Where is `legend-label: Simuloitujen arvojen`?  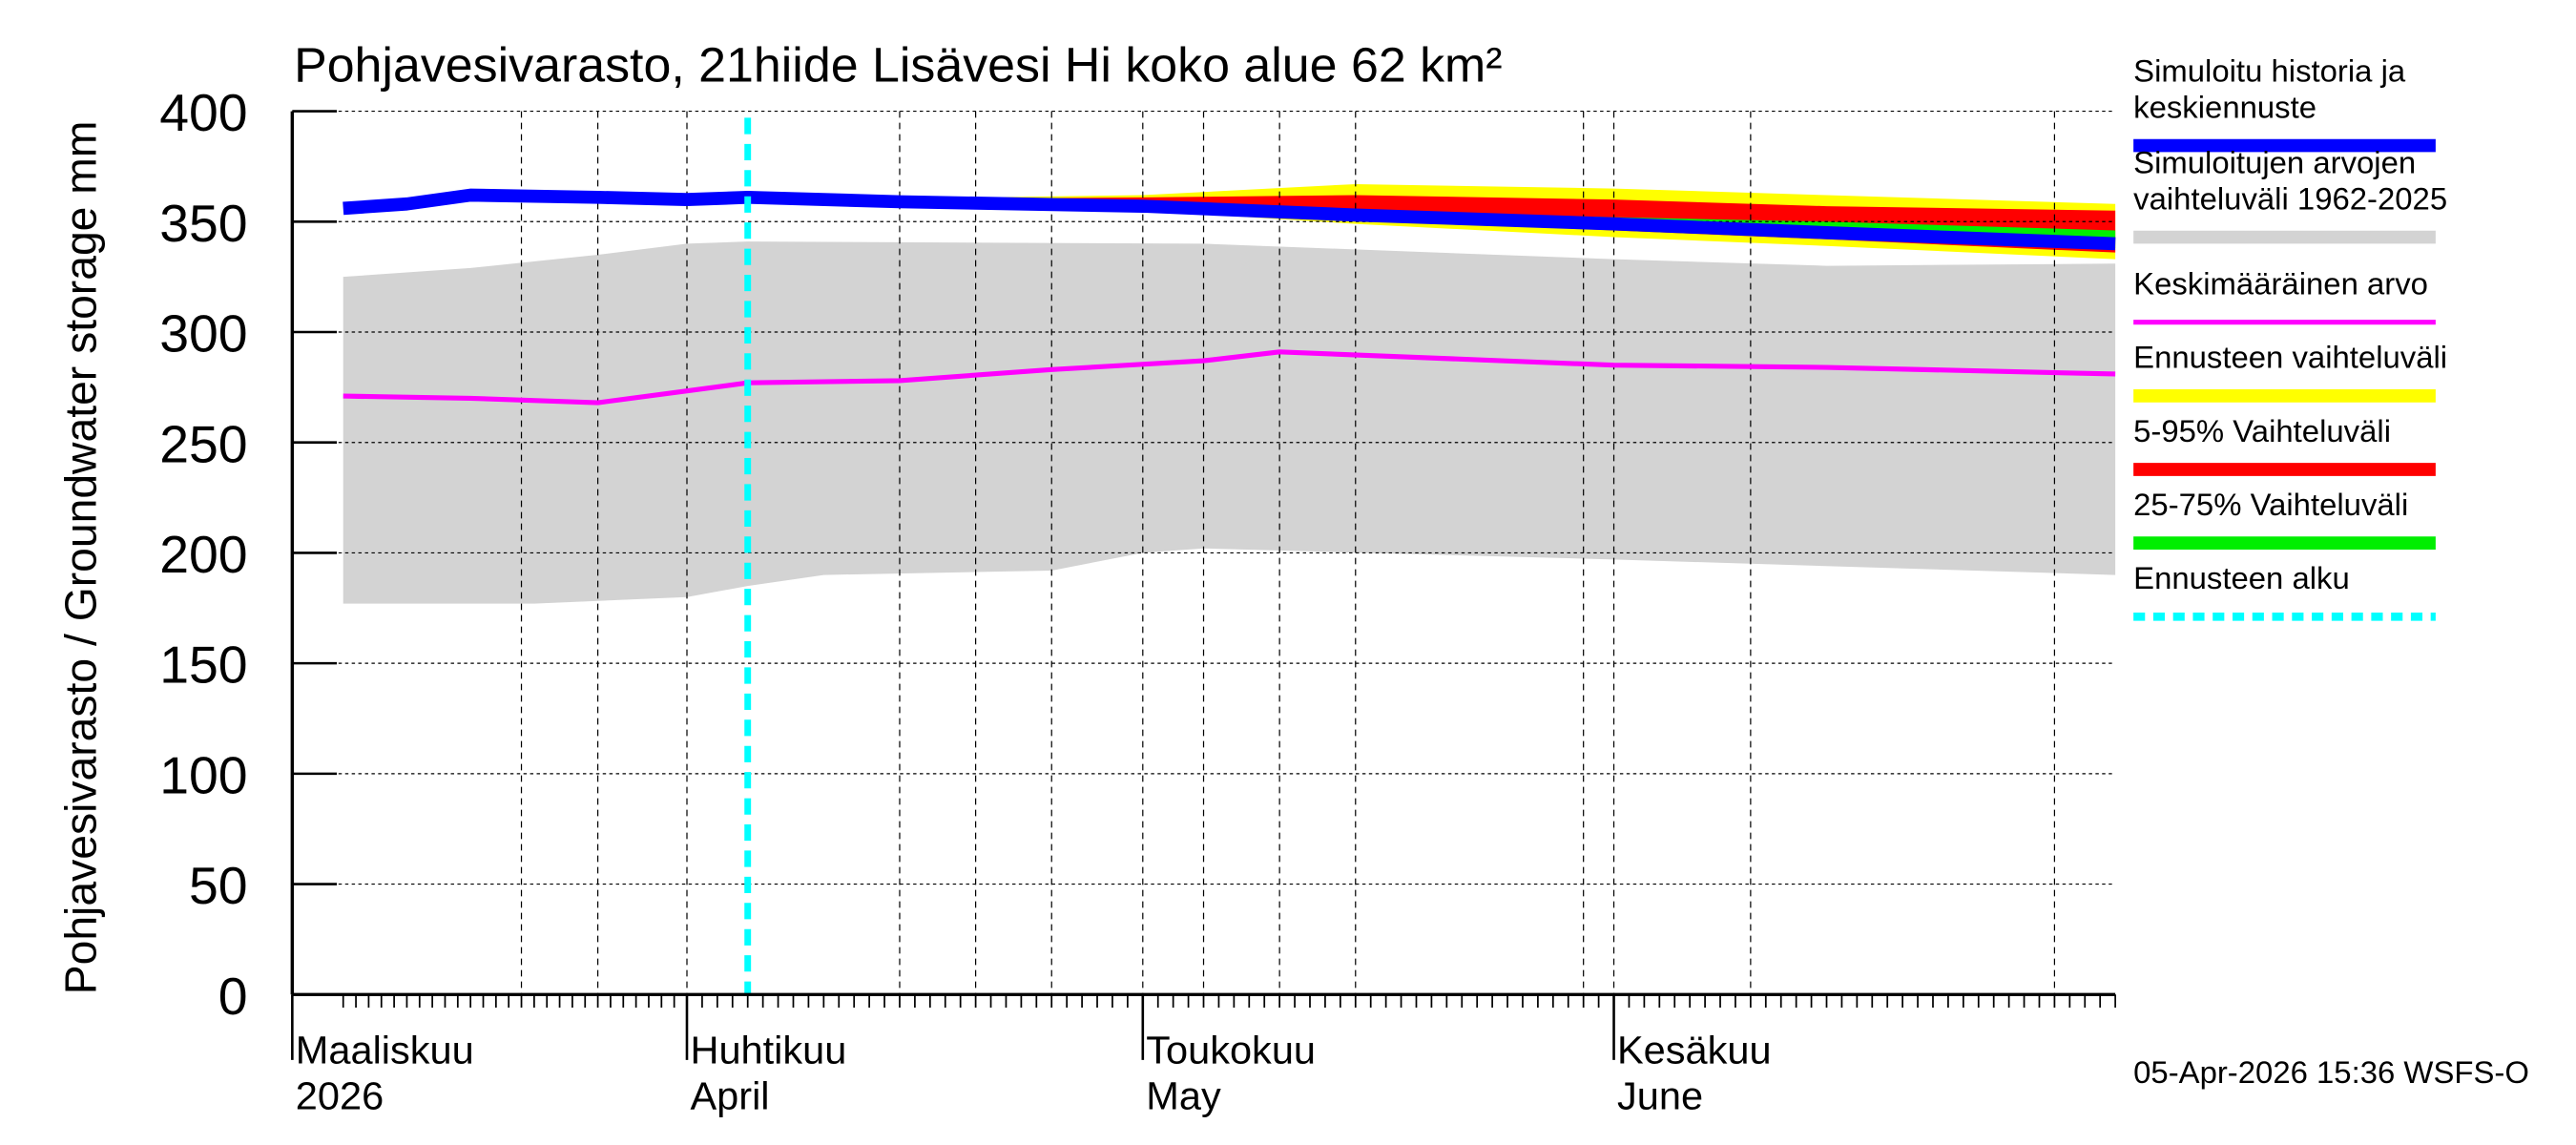
legend-label: Simuloitujen arvojen is located at coordinates (2274, 162).